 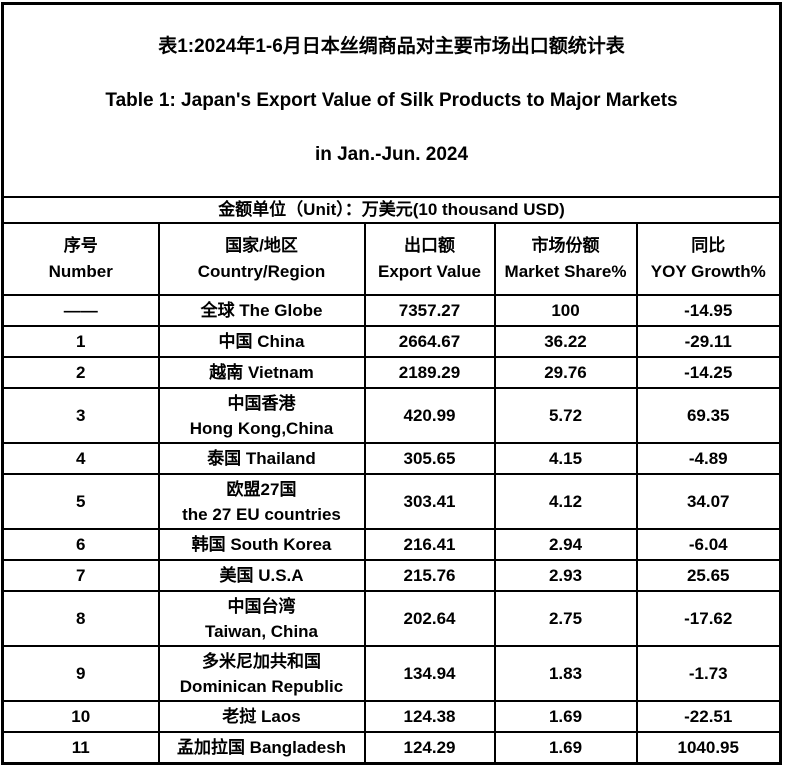 I want to click on cell-yoy-growth: -4.89, so click(x=708, y=458).